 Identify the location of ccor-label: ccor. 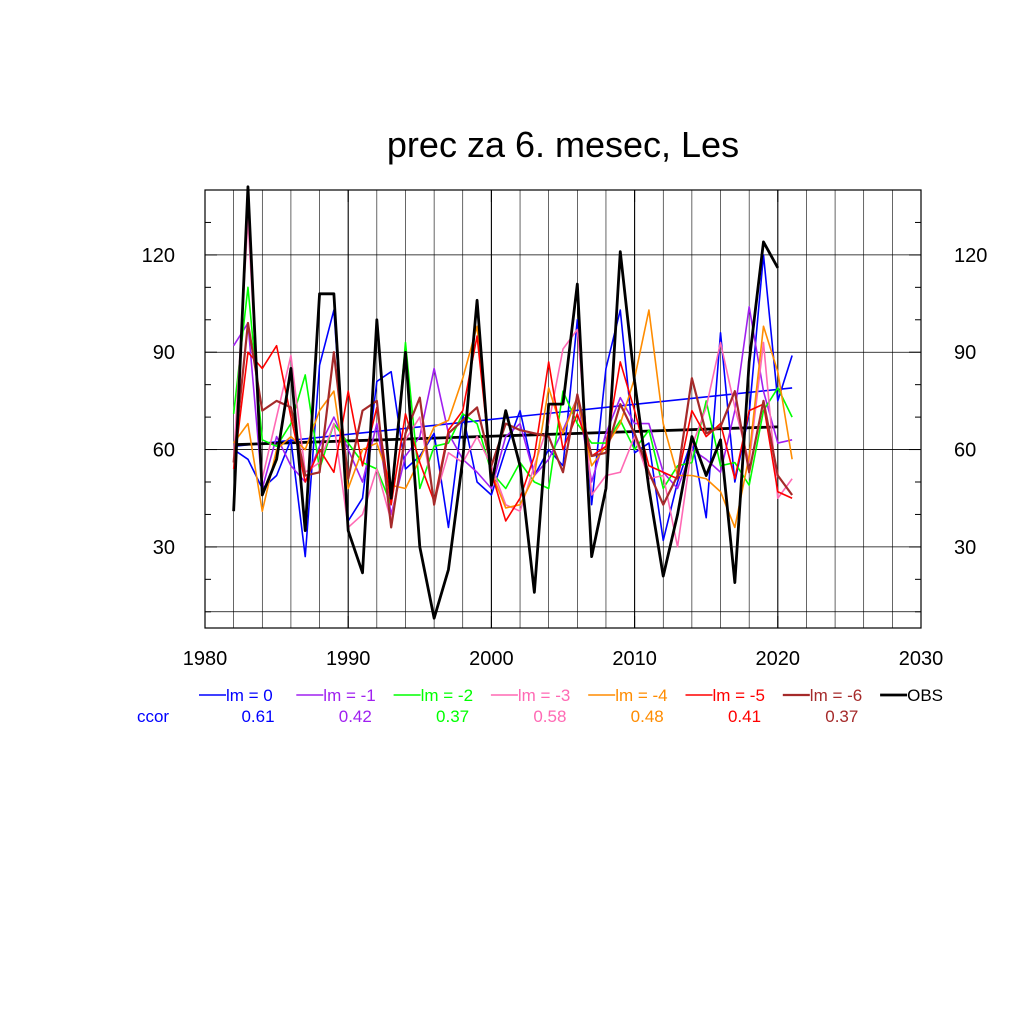
(153, 716).